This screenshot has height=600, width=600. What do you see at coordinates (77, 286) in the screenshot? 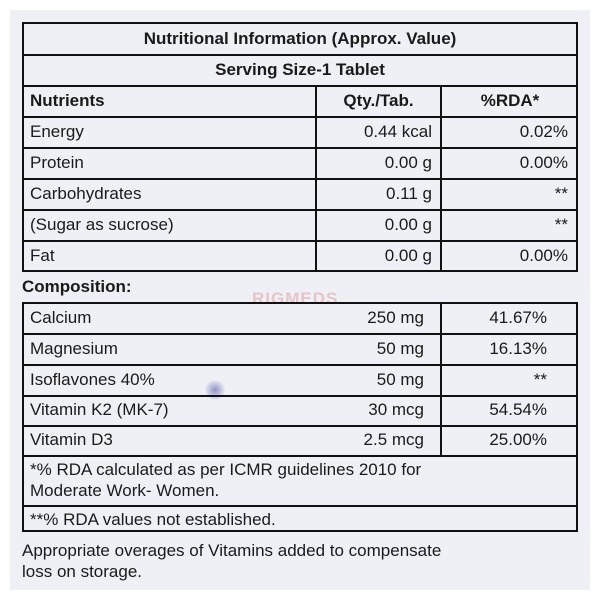
I see `composition-heading: Composition:` at bounding box center [77, 286].